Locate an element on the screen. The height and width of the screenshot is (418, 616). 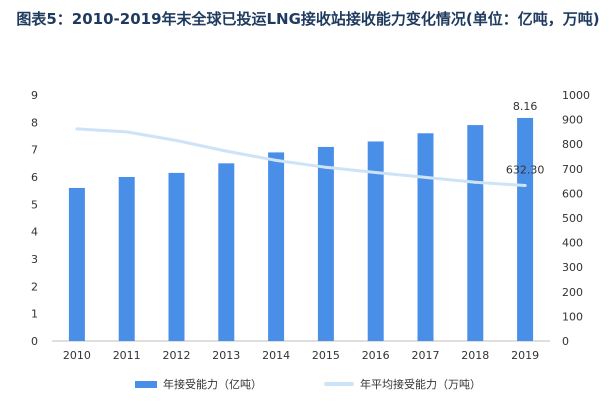
right-tick-label: 100 is located at coordinates (572, 316).